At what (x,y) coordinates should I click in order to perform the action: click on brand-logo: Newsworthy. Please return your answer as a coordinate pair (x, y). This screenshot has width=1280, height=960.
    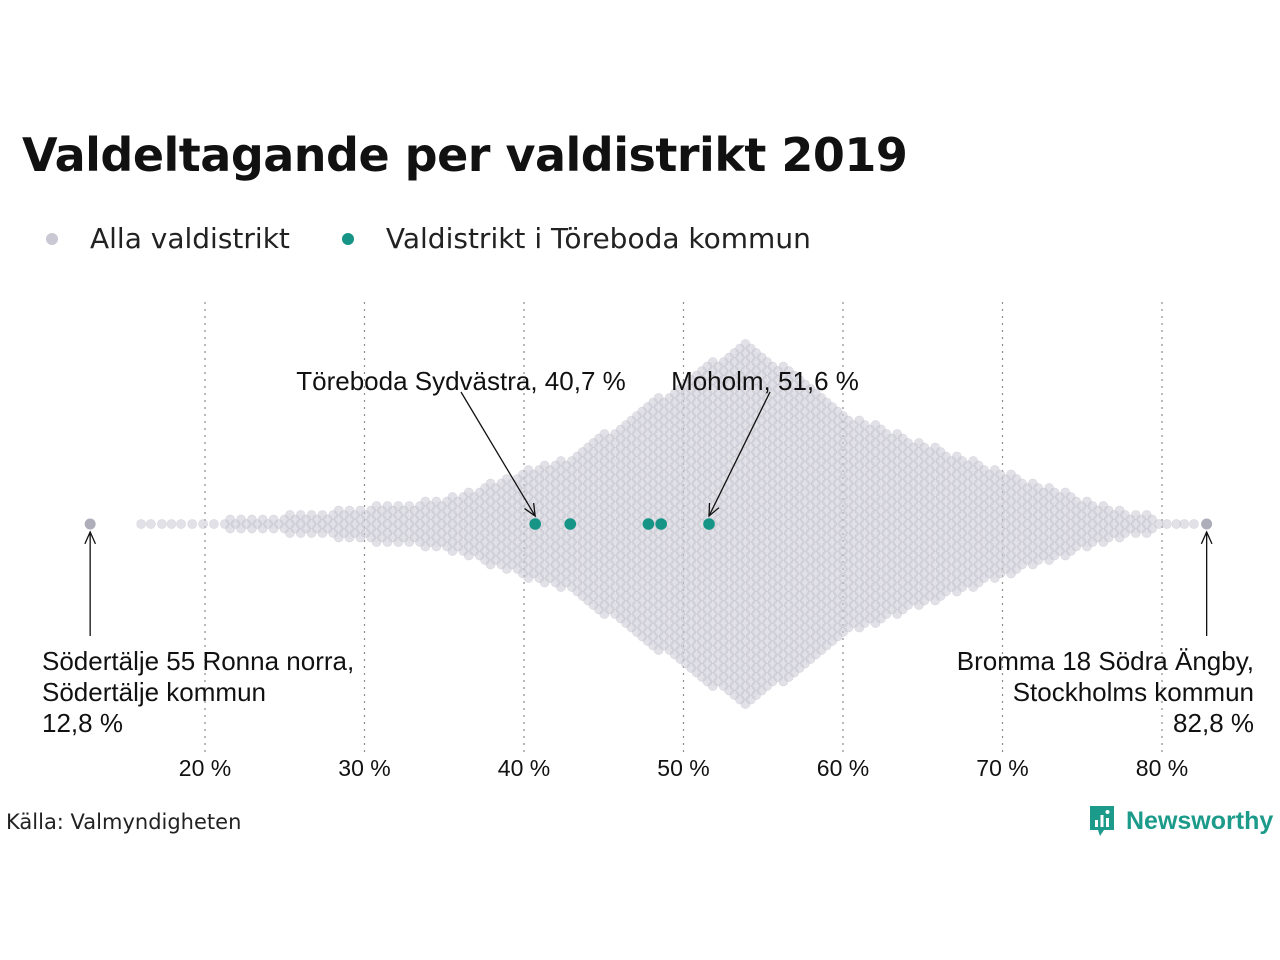
    Looking at the image, I should click on (1180, 821).